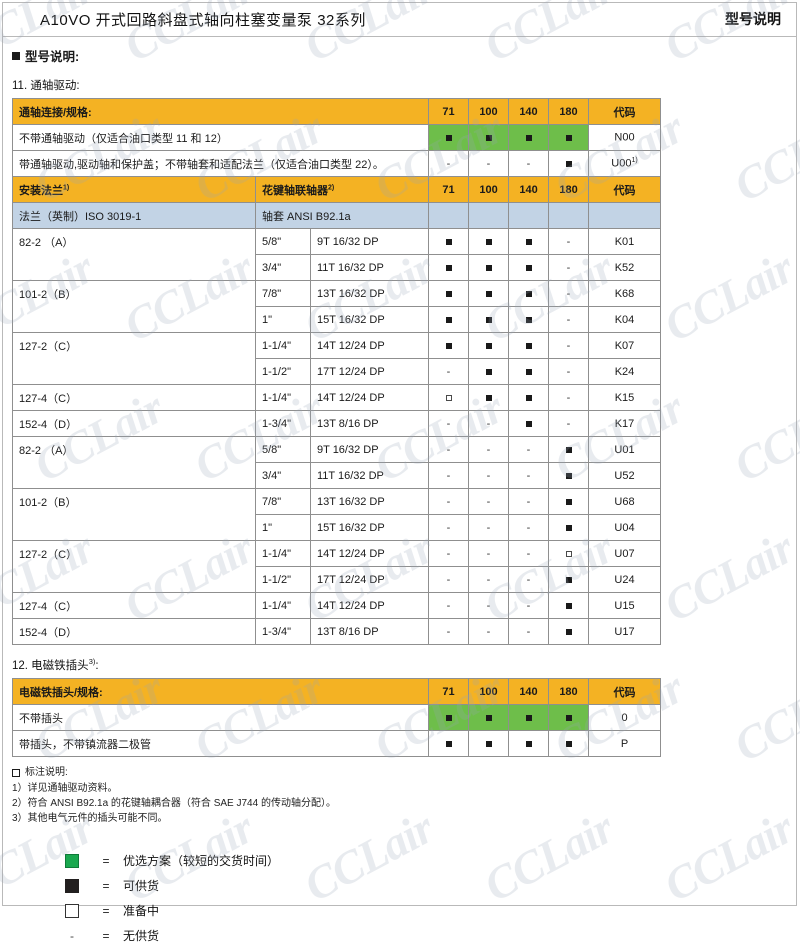  What do you see at coordinates (625, 189) in the screenshot?
I see `code-header: 代码` at bounding box center [625, 189].